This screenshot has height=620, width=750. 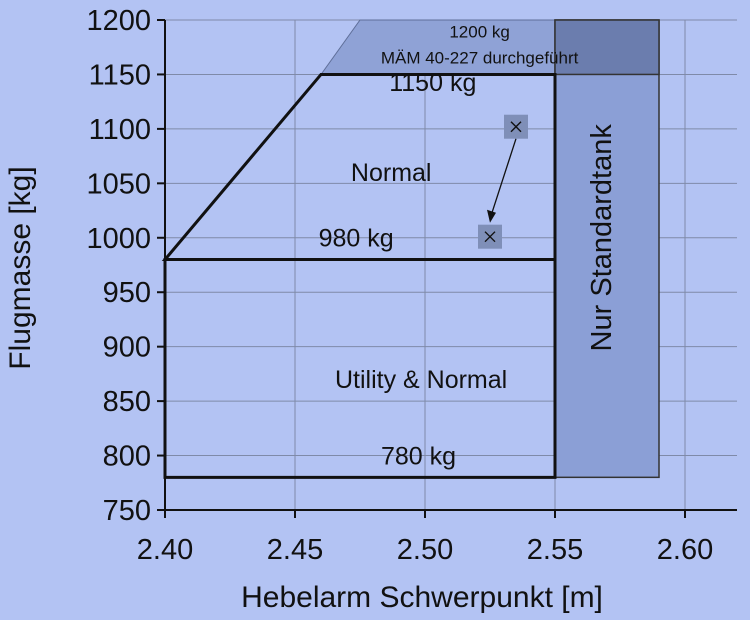 I want to click on region-tank-extension-overlap, so click(x=607, y=47).